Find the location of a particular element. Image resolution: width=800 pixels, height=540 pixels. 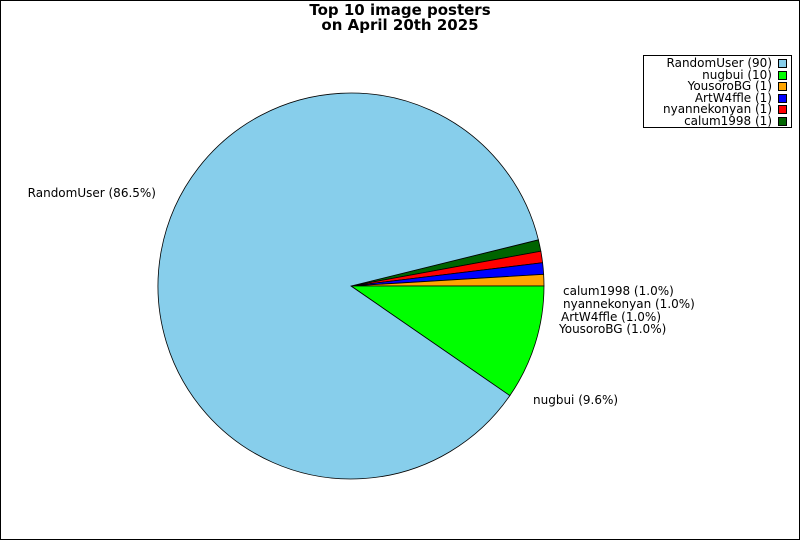

legend-item-nyannekonyan: nyannekonyan (1) is located at coordinates (715, 109).